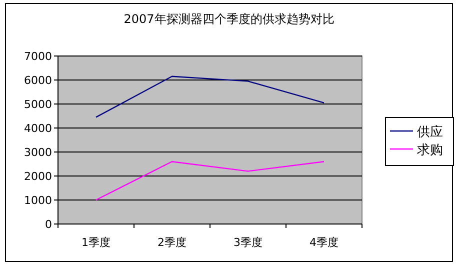 The width and height of the screenshot is (459, 269). I want to click on y-tick-label: 3000, so click(38, 152).